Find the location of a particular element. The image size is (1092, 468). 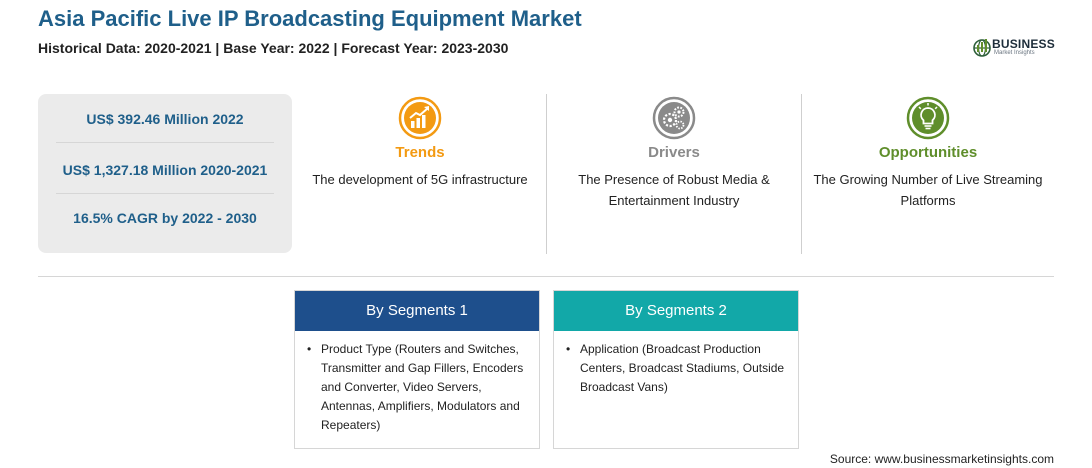

section-divider is located at coordinates (546, 276).